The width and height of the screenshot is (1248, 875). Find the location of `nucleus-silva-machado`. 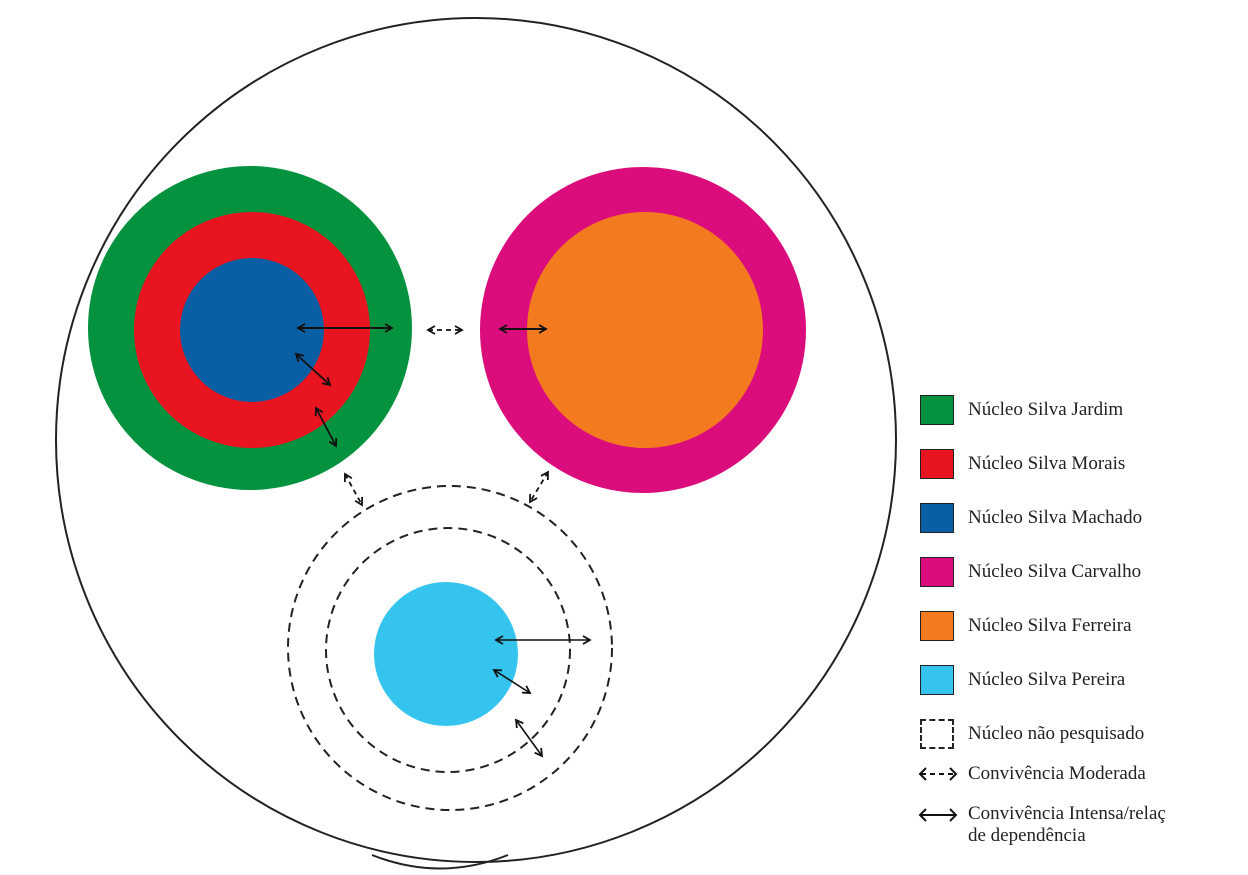

nucleus-silva-machado is located at coordinates (252, 330).